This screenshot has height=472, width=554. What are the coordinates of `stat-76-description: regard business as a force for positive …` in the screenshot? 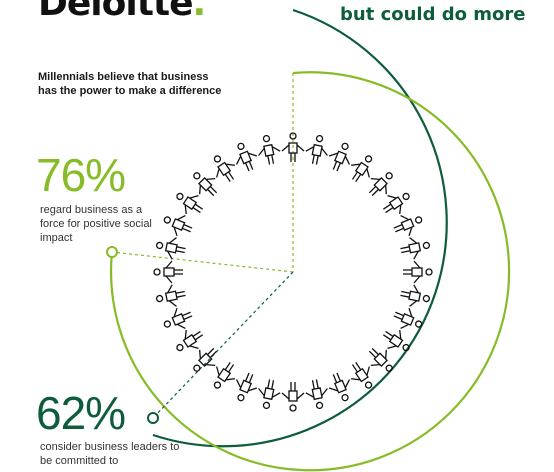 It's located at (96, 224).